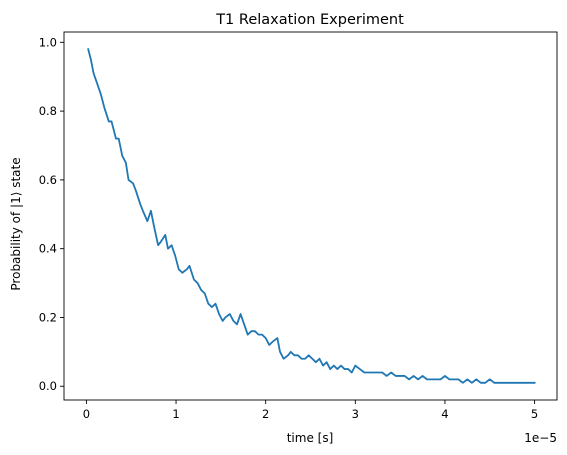 This screenshot has width=567, height=455. I want to click on x-tick-label: 4, so click(444, 414).